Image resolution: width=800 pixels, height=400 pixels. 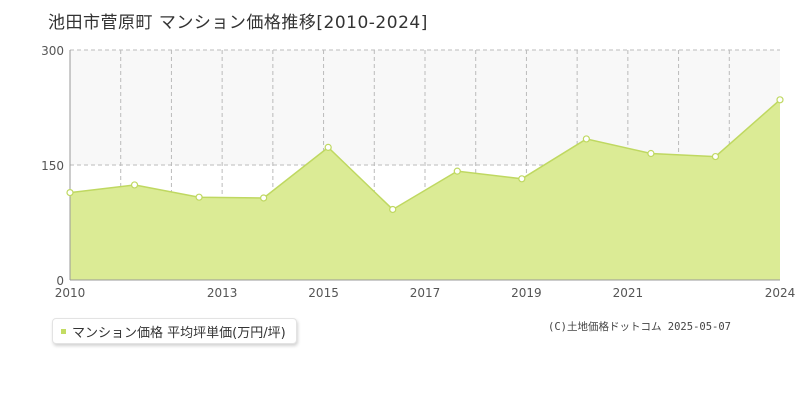 What do you see at coordinates (628, 293) in the screenshot?
I see `x-tick-label: 2021` at bounding box center [628, 293].